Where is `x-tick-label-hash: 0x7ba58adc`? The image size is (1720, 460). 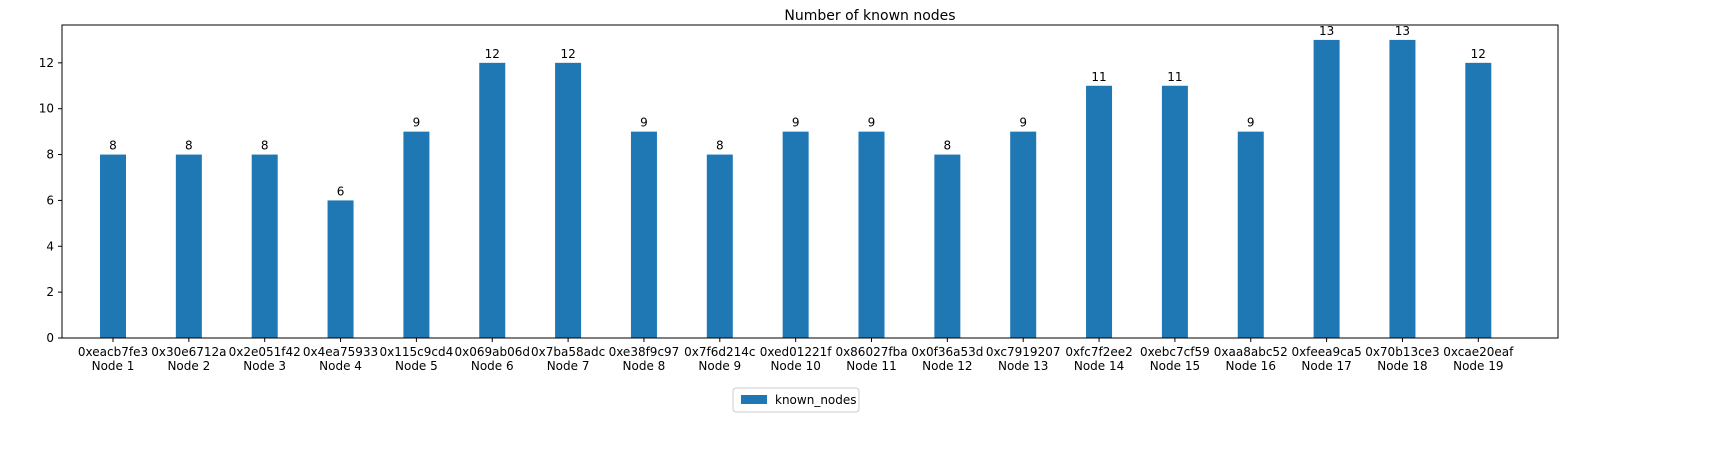
x-tick-label-hash: 0x7ba58adc is located at coordinates (568, 352).